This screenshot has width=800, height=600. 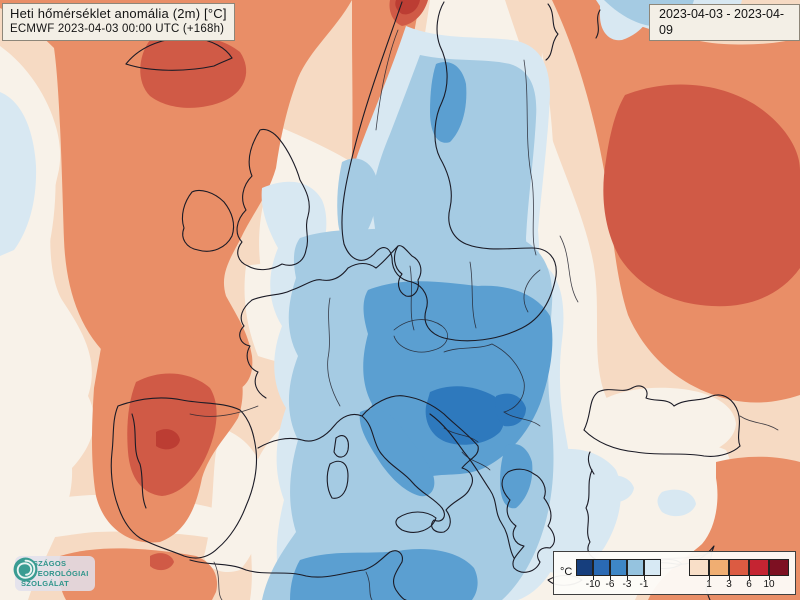 What do you see at coordinates (44, 563) in the screenshot?
I see `logo-line-1: ORSZÁGOS` at bounding box center [44, 563].